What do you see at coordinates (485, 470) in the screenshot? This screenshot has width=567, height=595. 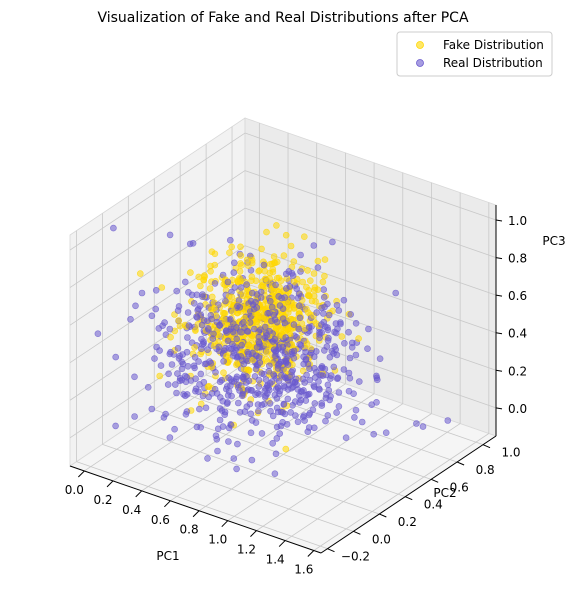 I see `y-tick-label: 0.8` at bounding box center [485, 470].